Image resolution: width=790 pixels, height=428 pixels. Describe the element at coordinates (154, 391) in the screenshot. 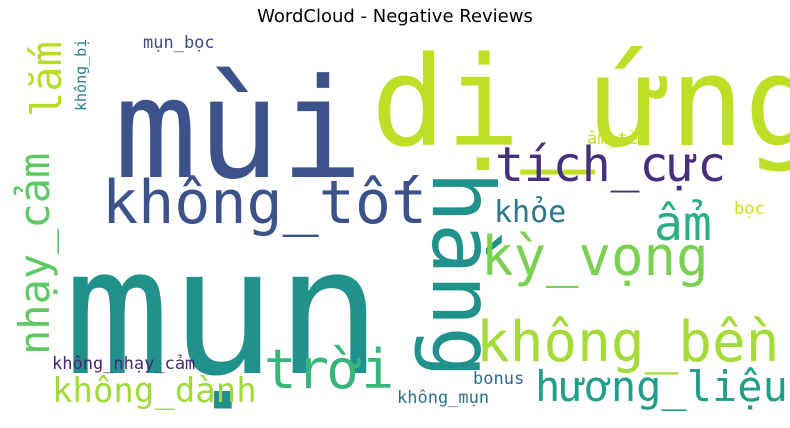

I see `word-không-dành: không_dành` at that location.